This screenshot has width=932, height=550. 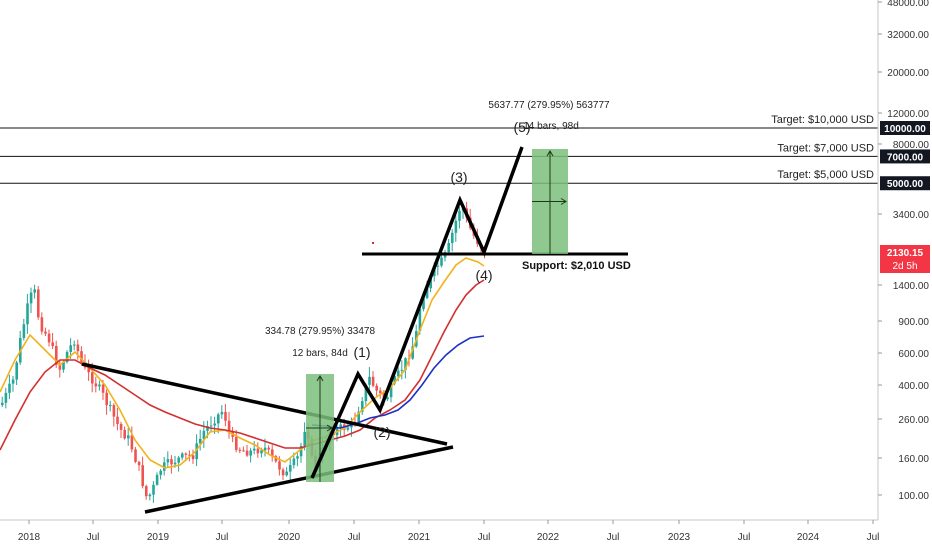 I want to click on x-tick-label: 2018, so click(x=29, y=537).